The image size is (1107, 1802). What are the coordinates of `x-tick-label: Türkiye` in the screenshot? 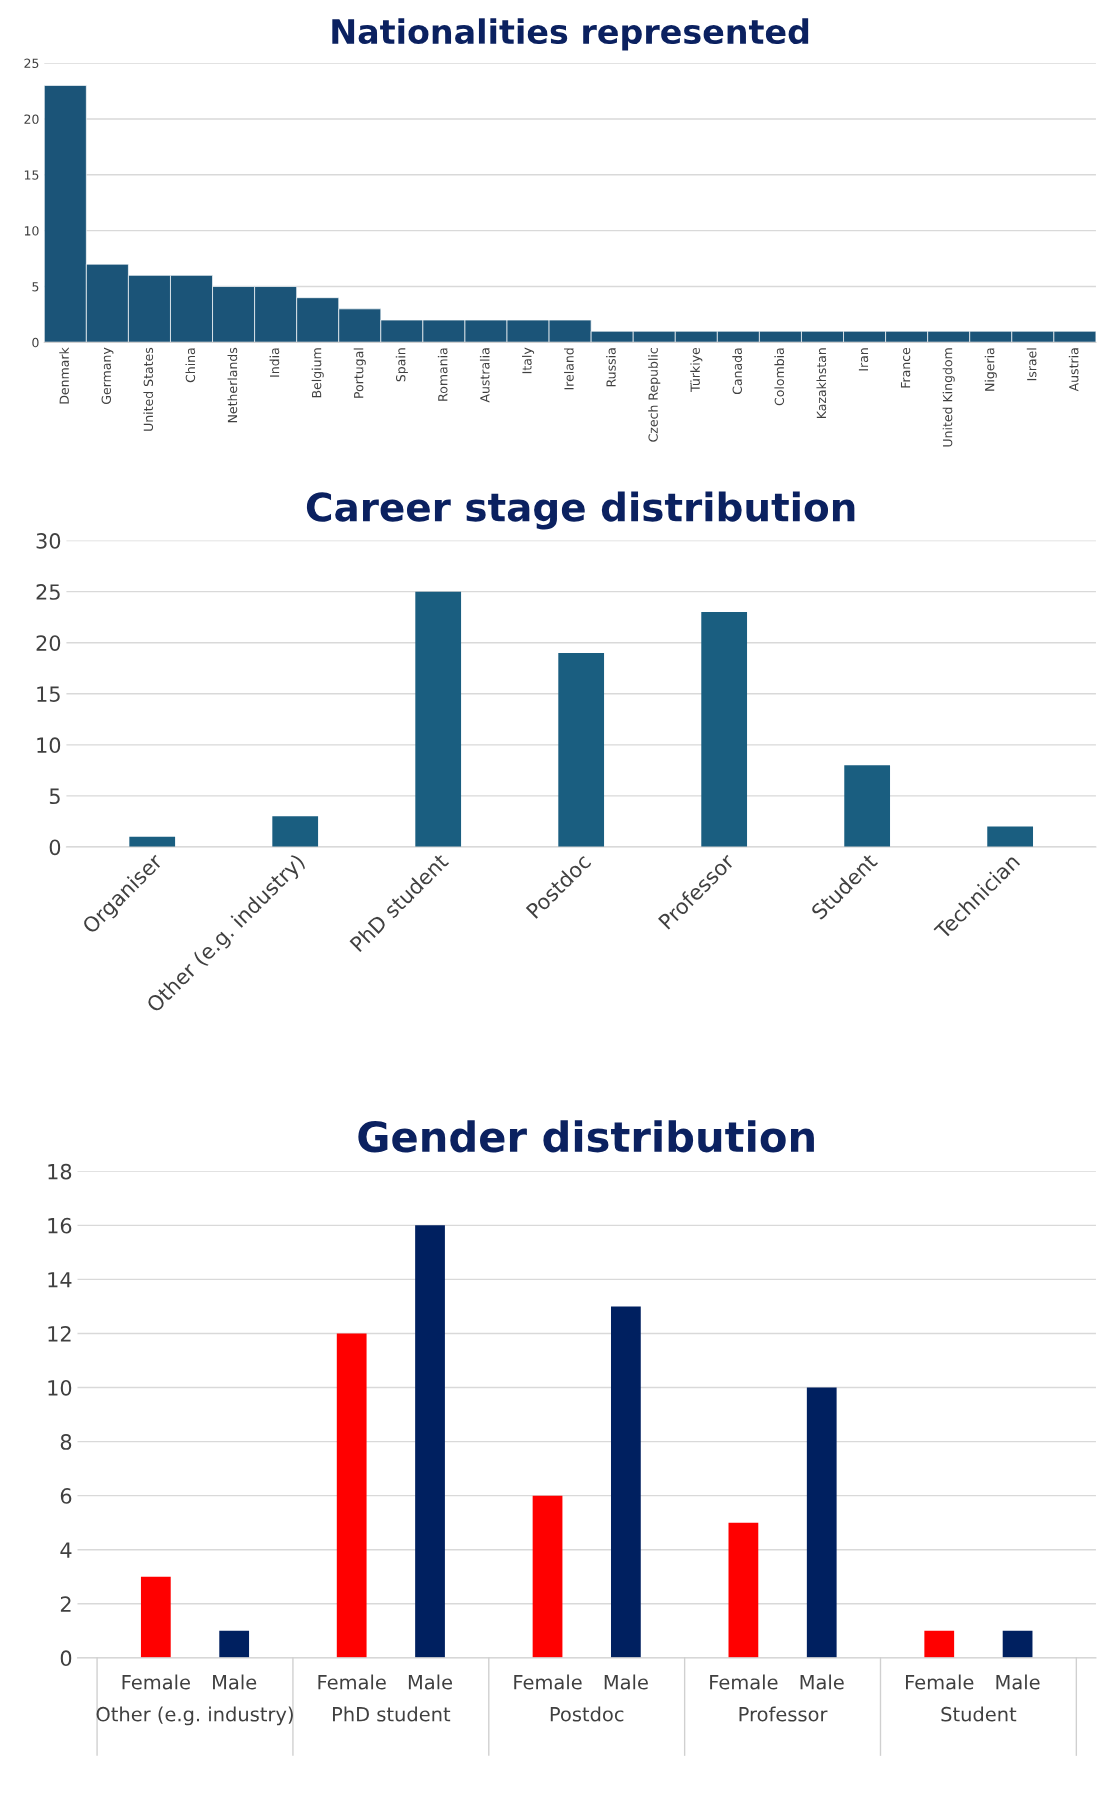 It's located at (696, 370).